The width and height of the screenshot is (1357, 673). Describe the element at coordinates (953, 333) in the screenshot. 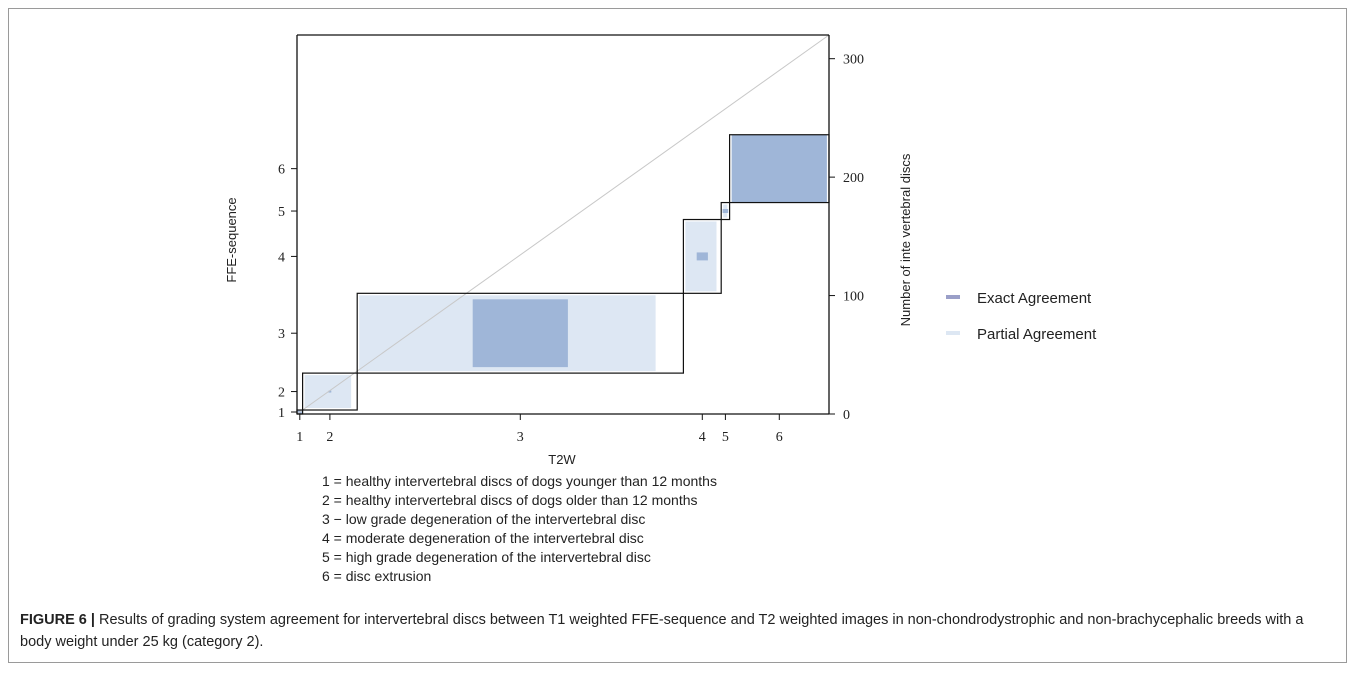

I see `legend-swatch-partial` at that location.